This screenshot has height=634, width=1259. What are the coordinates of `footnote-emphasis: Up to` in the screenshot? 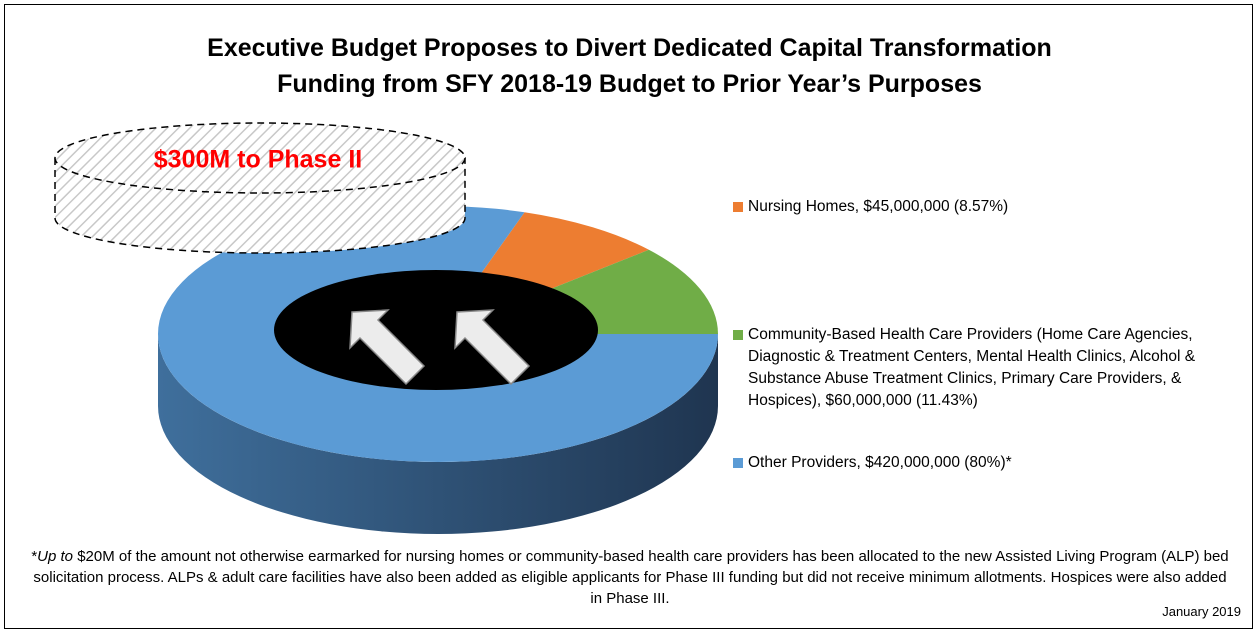 It's located at (55, 556).